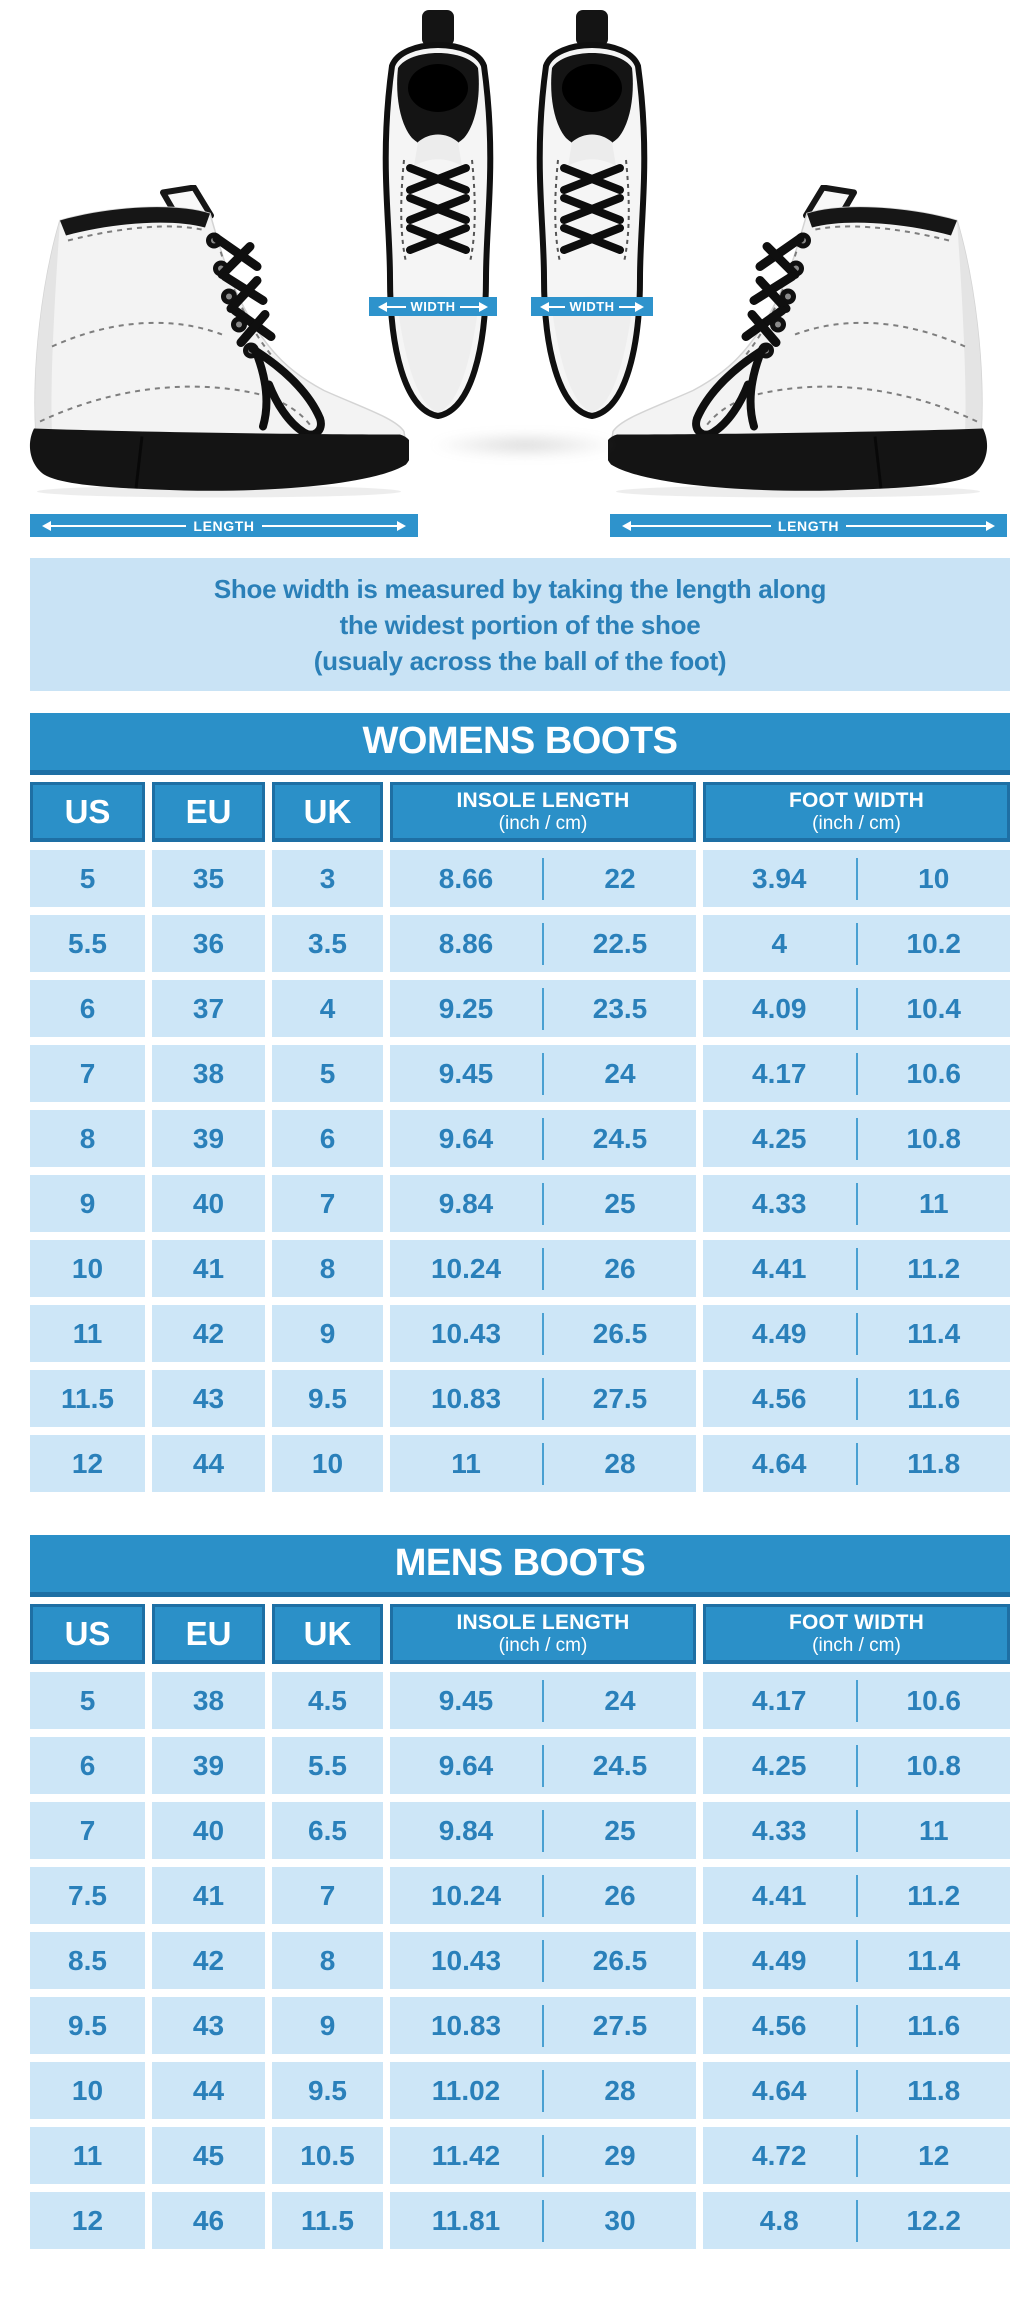 This screenshot has width=1024, height=2305. I want to click on value-cm: 10.2, so click(934, 943).